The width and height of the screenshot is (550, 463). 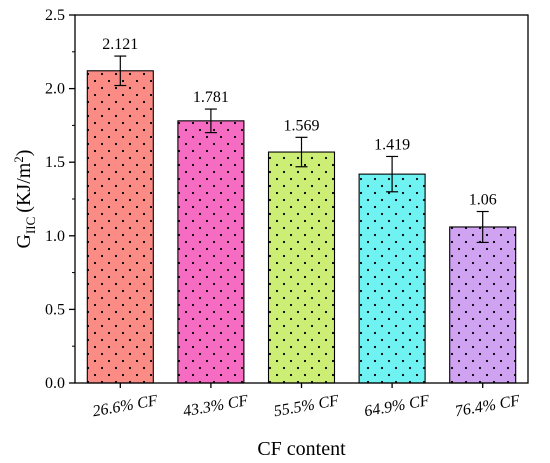 What do you see at coordinates (125, 406) in the screenshot?
I see `x-tick-label: 26.6% CF` at bounding box center [125, 406].